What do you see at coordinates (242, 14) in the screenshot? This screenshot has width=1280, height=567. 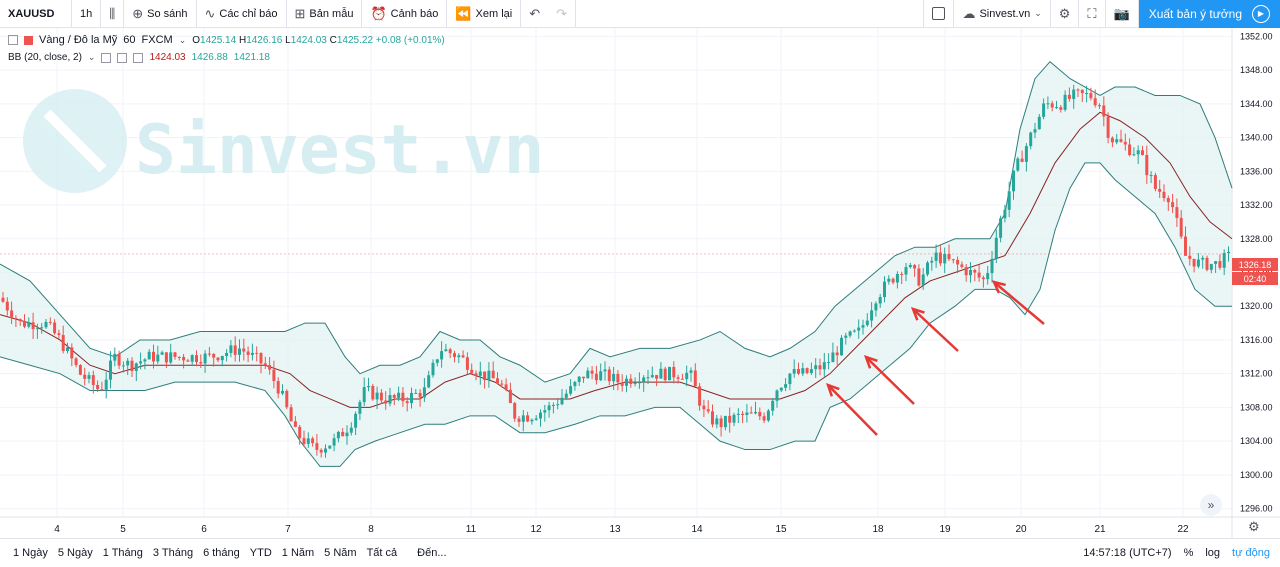 I see `indicators-button: ∿ Các chỉ báo` at bounding box center [242, 14].